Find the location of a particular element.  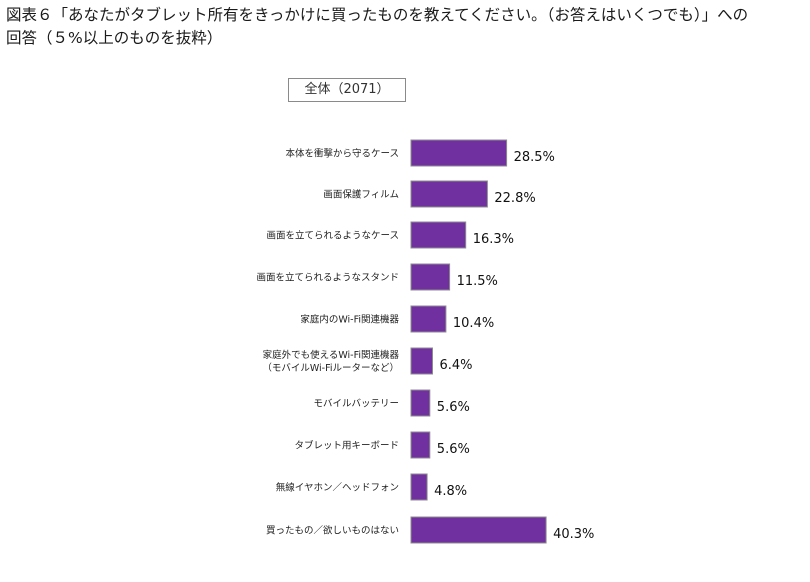

category-label: 画面保護フィルム is located at coordinates (361, 195).